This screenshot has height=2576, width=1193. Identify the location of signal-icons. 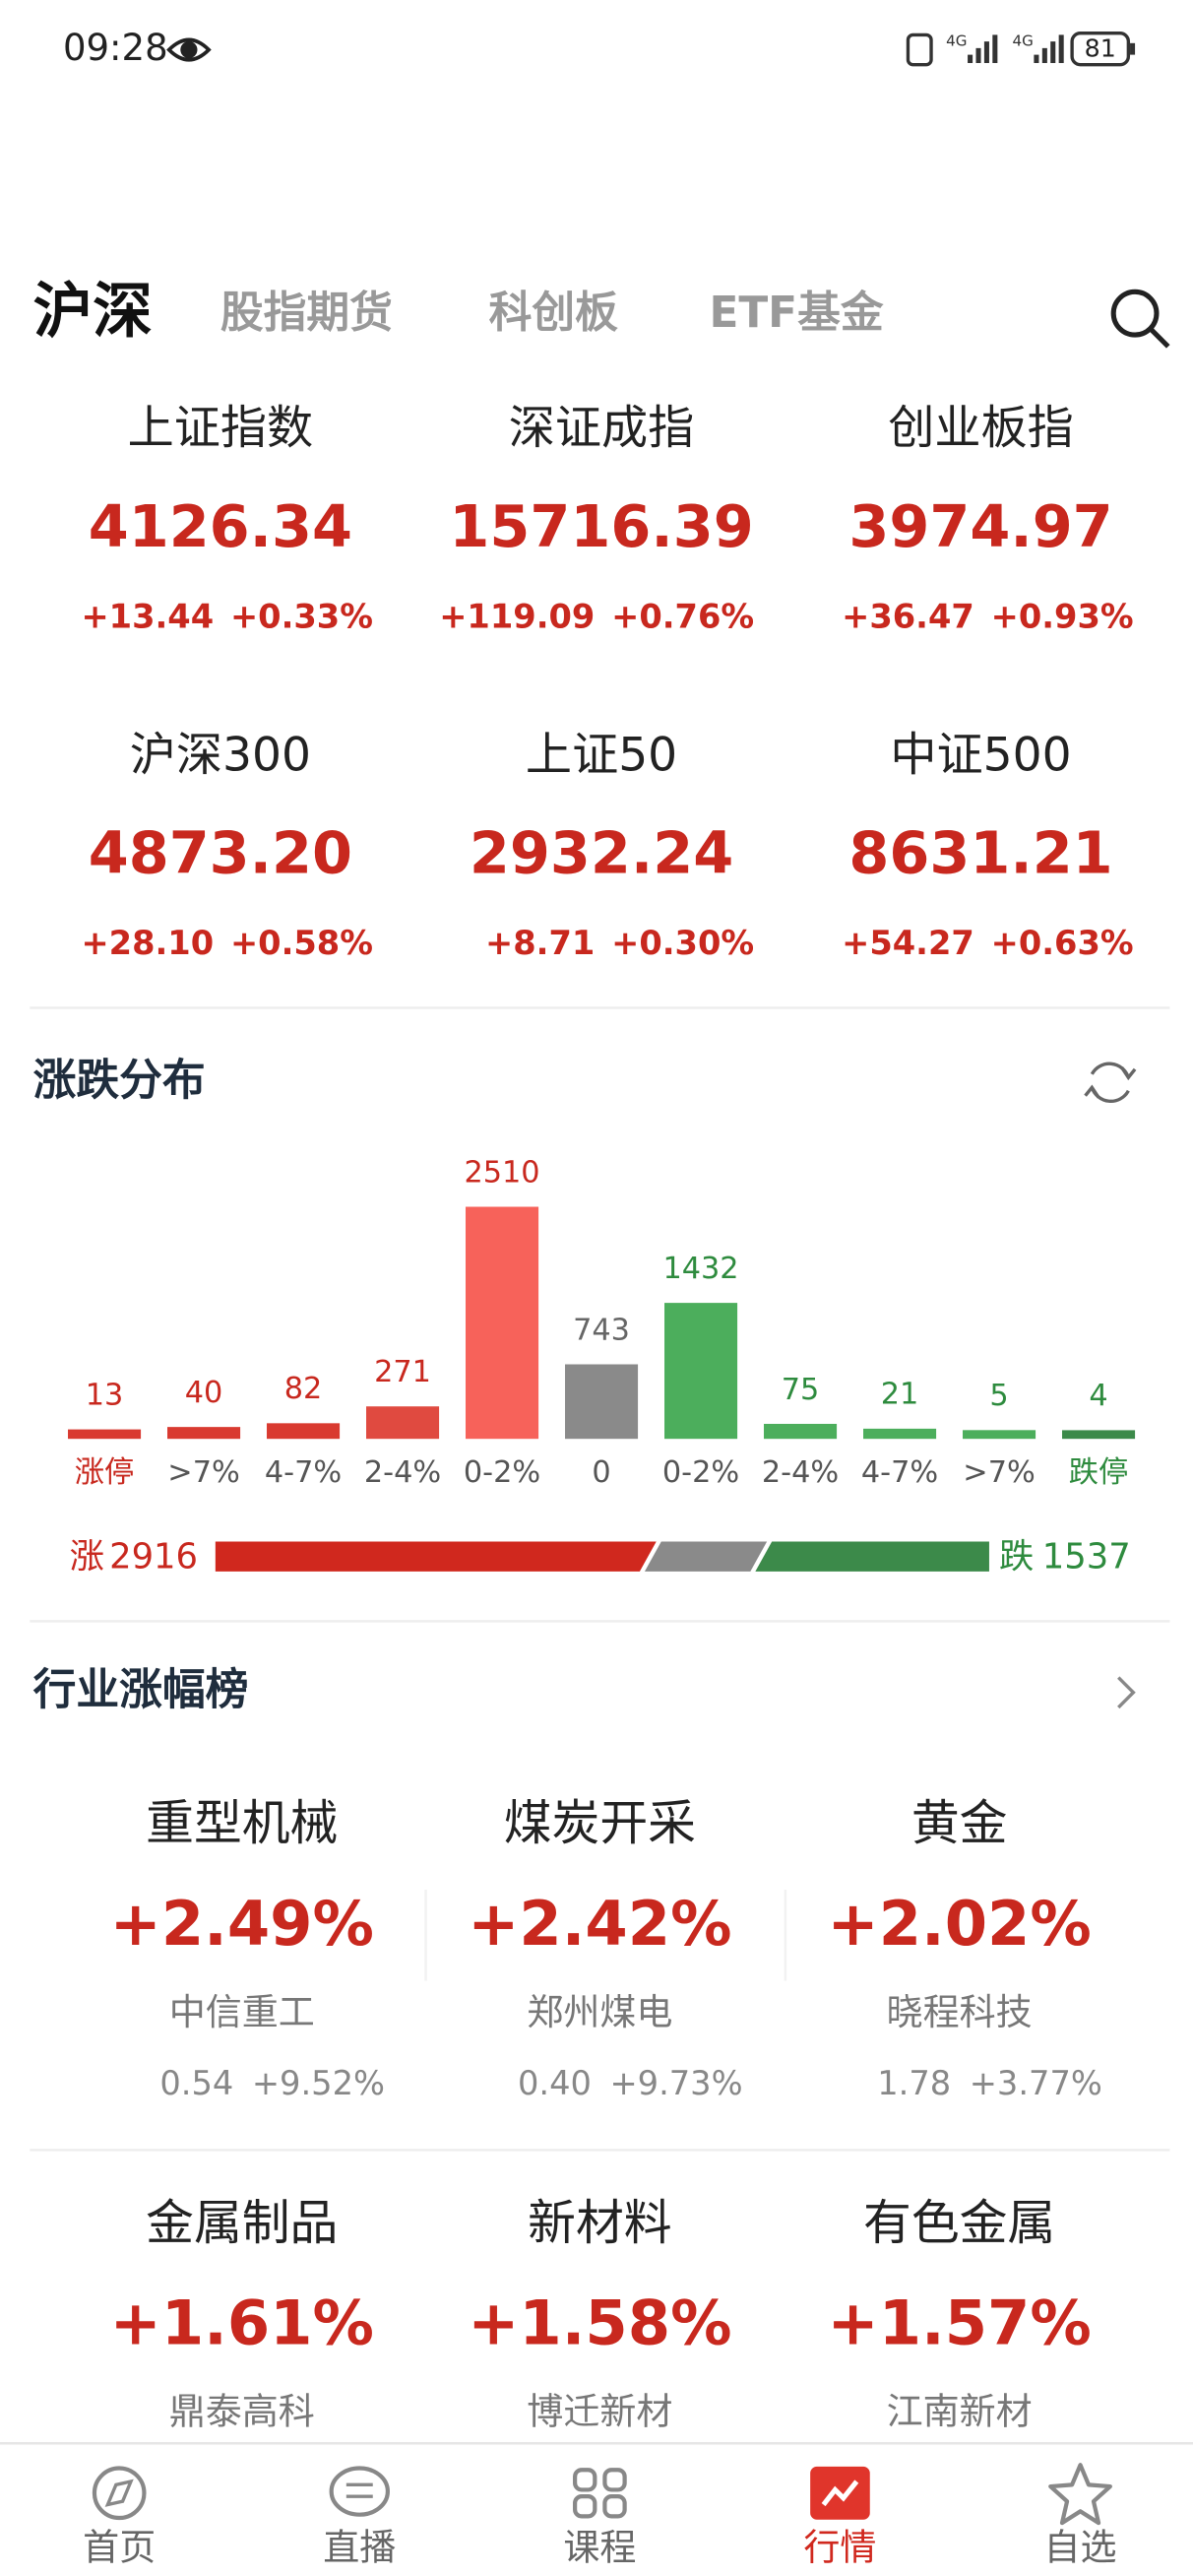
(985, 49).